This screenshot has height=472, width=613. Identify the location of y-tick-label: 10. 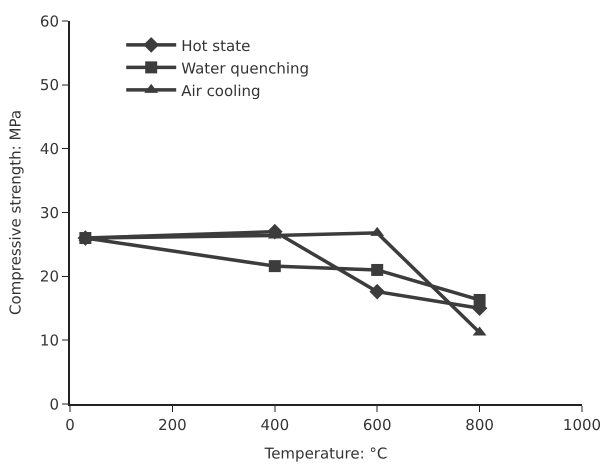
(49, 340).